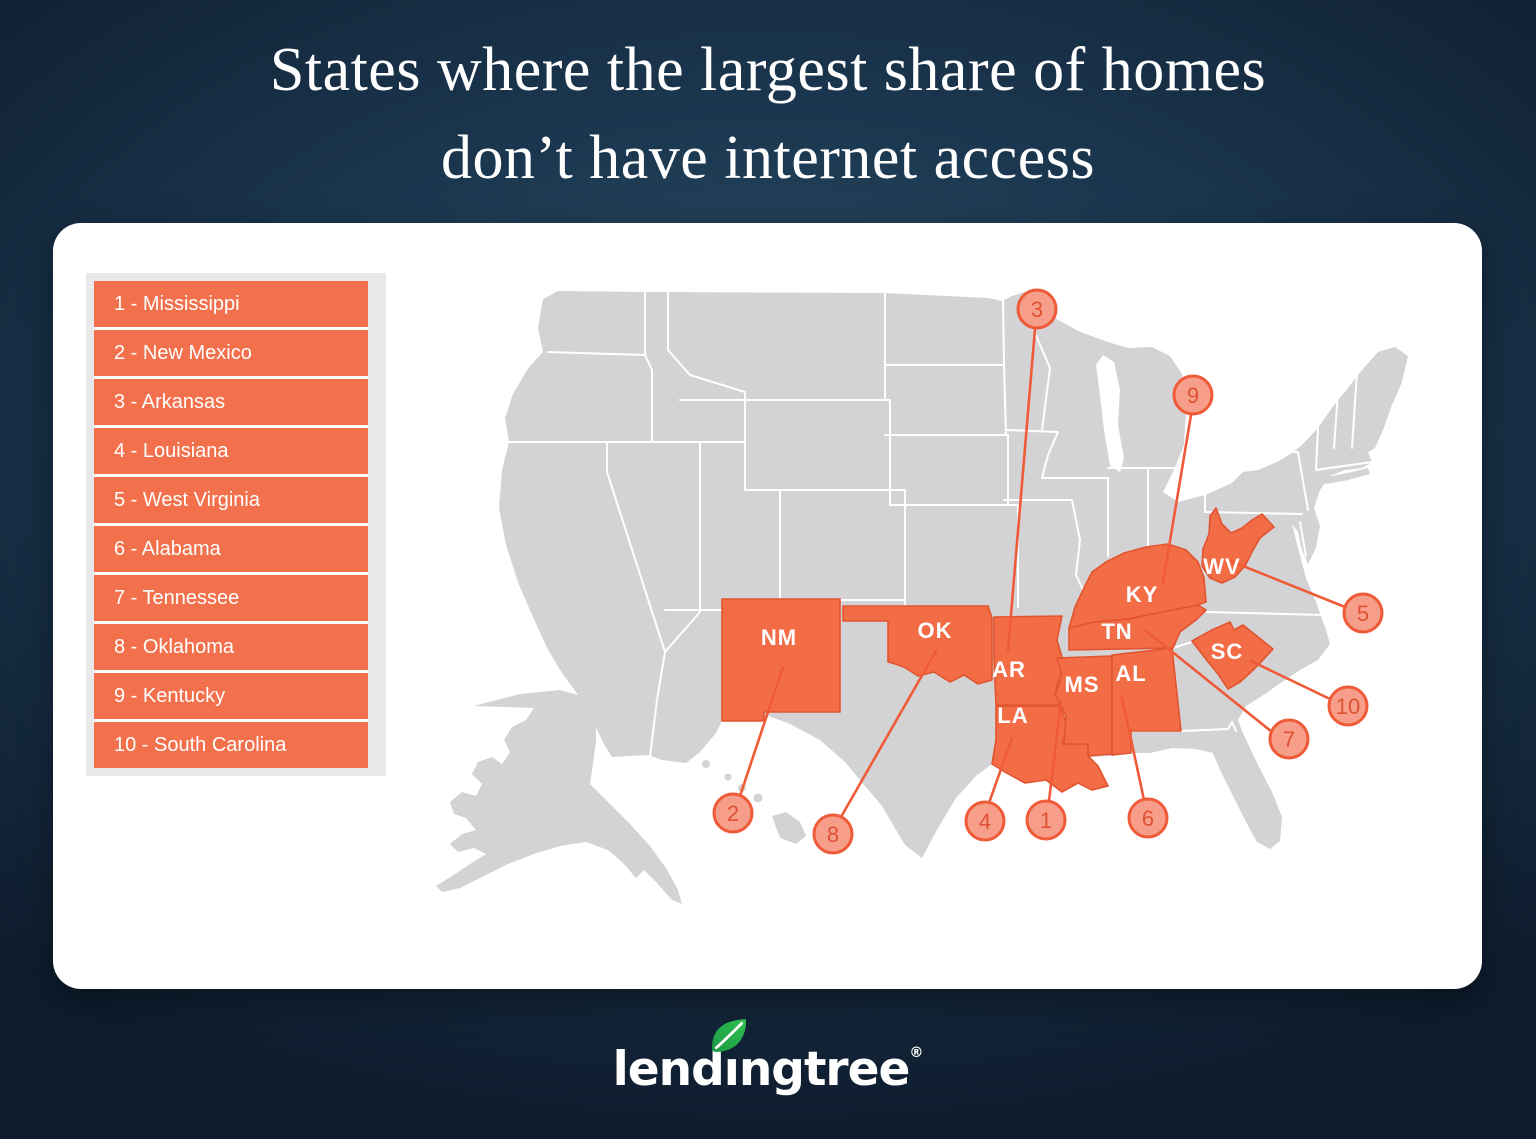  I want to click on legend-item: 4 - Louisiana, so click(231, 452).